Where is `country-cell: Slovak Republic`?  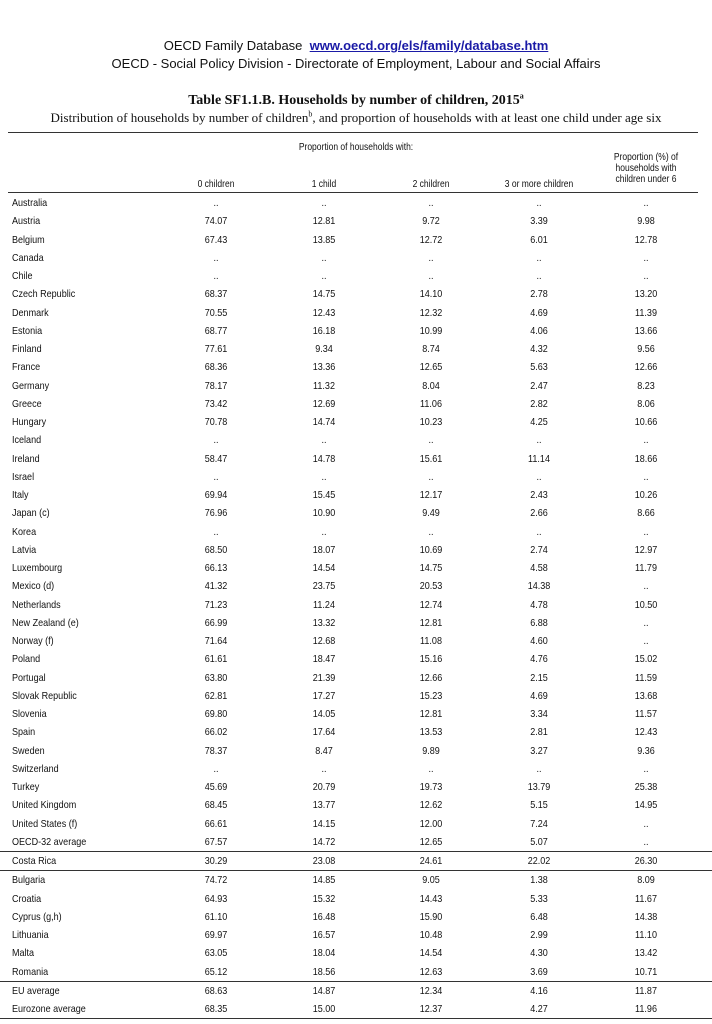
country-cell: Slovak Republic is located at coordinates (44, 695).